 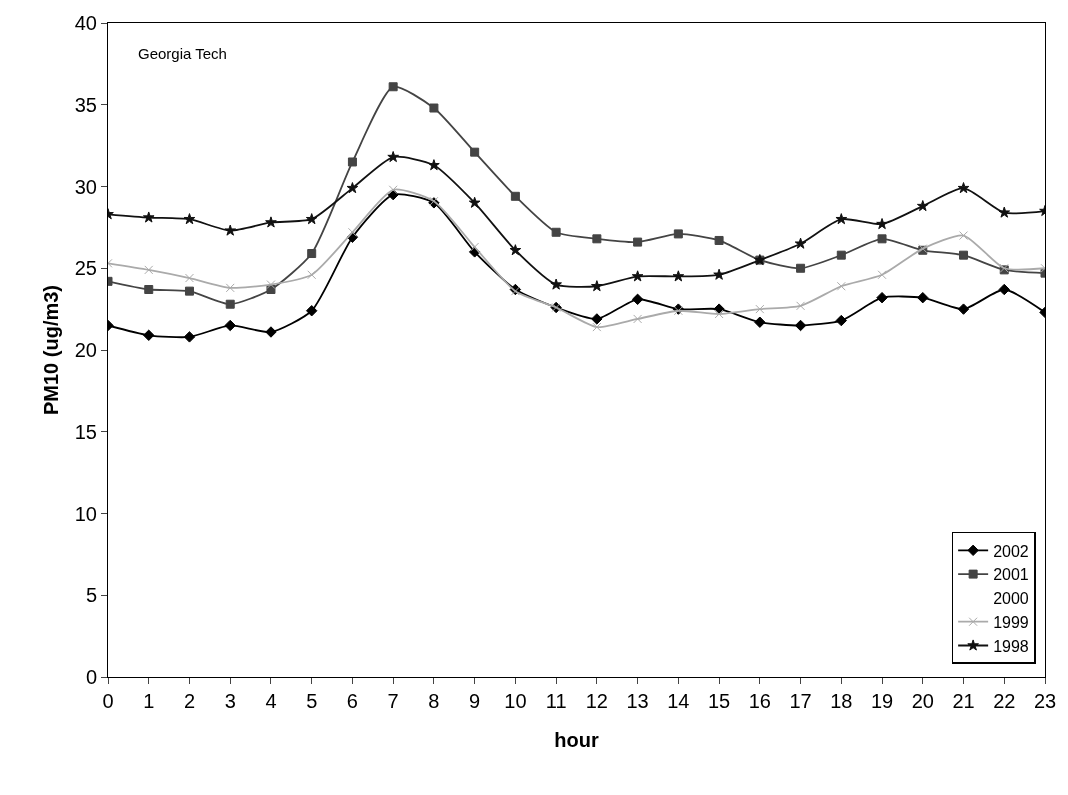 What do you see at coordinates (434, 701) in the screenshot?
I see `x-tick-label: 8` at bounding box center [434, 701].